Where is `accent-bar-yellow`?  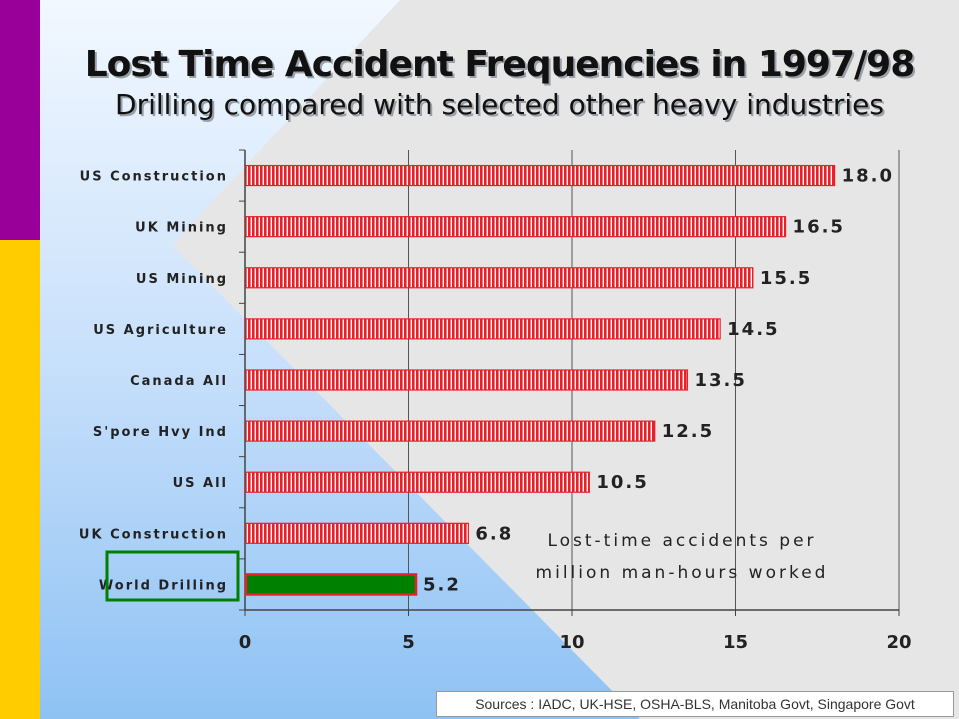
accent-bar-yellow is located at coordinates (20, 479).